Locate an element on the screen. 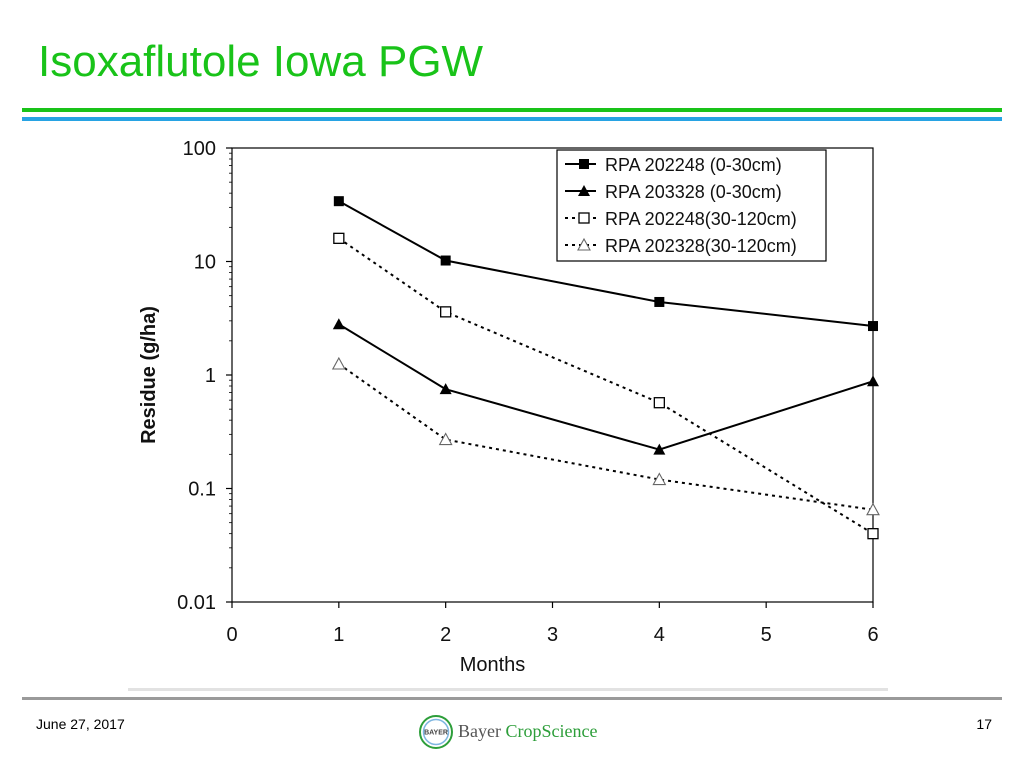 The image size is (1024, 768). page-number: 17 is located at coordinates (984, 724).